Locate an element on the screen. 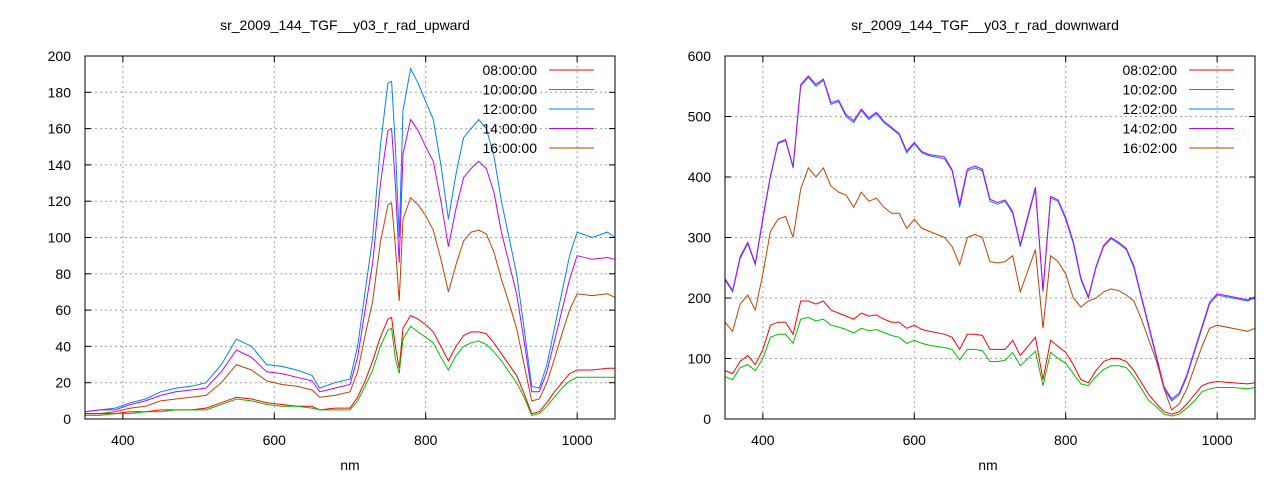 The width and height of the screenshot is (1280, 480). legend-label: 10:02:00 is located at coordinates (1150, 90).